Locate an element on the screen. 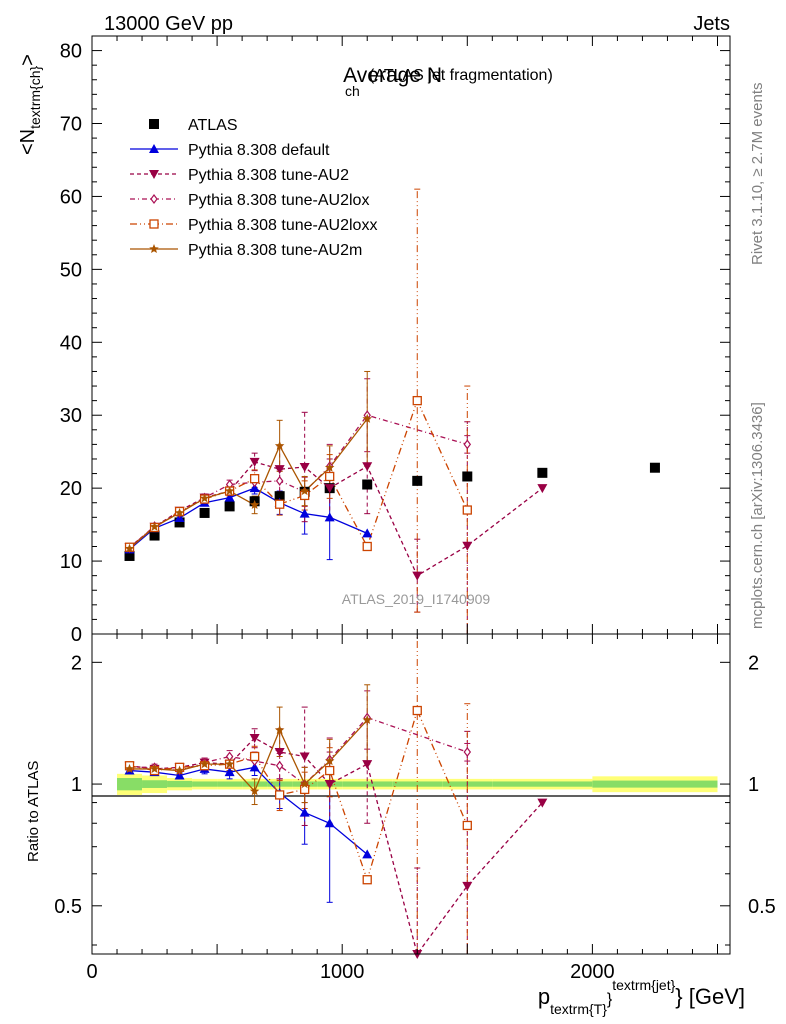  main-series-lines is located at coordinates (336, 487).